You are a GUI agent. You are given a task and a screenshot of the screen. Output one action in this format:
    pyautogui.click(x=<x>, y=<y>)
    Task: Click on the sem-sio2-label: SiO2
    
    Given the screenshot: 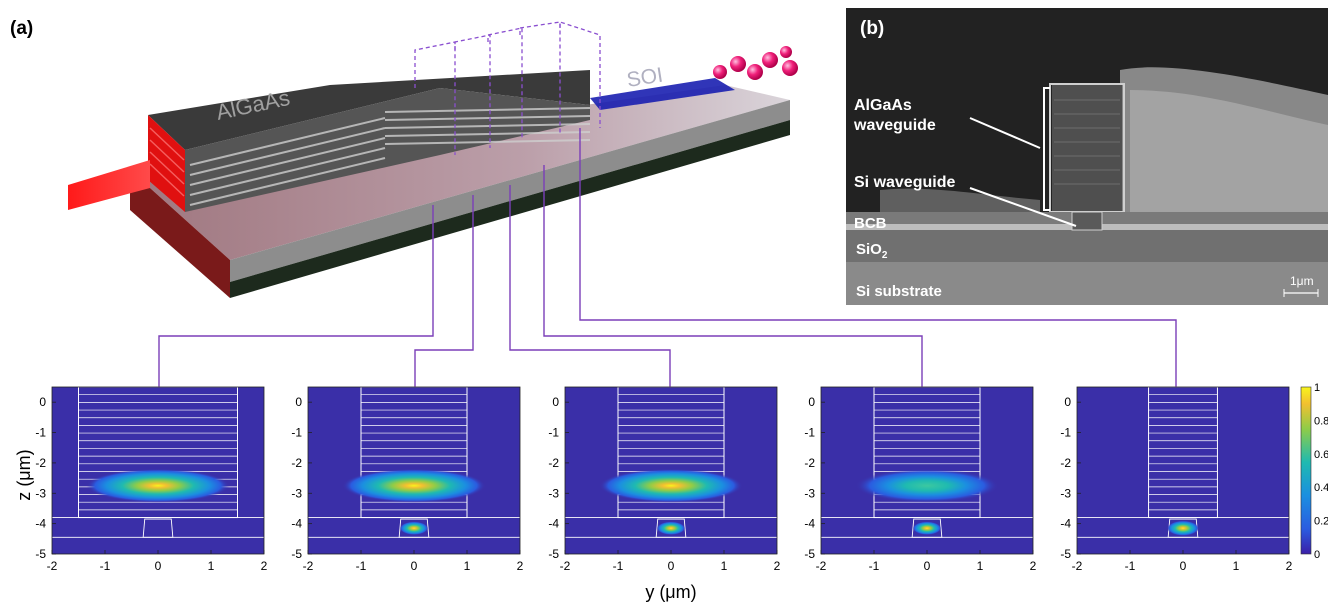 What is the action you would take?
    pyautogui.click(x=872, y=251)
    